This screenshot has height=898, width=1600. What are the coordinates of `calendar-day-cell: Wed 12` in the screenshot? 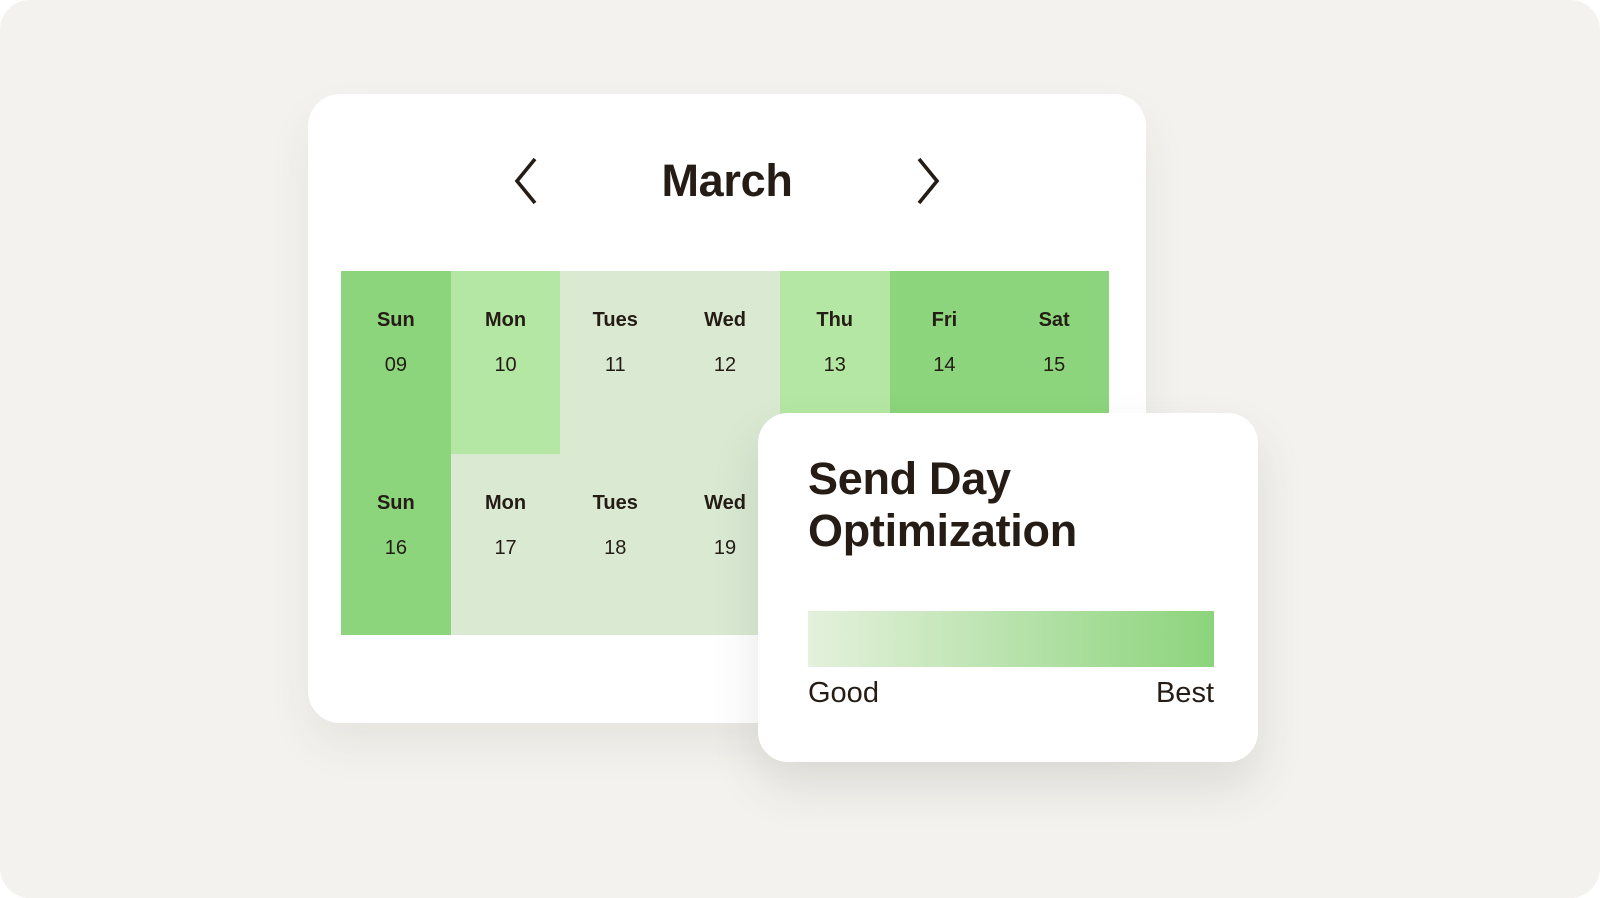 It's located at (725, 362).